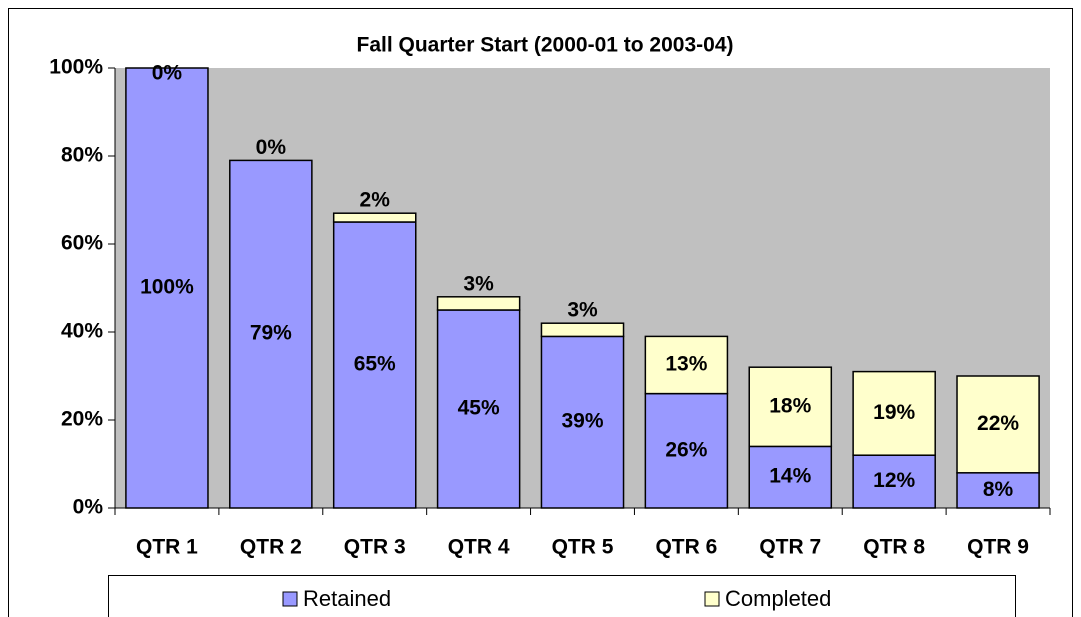 The width and height of the screenshot is (1081, 617). What do you see at coordinates (686, 449) in the screenshot?
I see `data-label: 26%` at bounding box center [686, 449].